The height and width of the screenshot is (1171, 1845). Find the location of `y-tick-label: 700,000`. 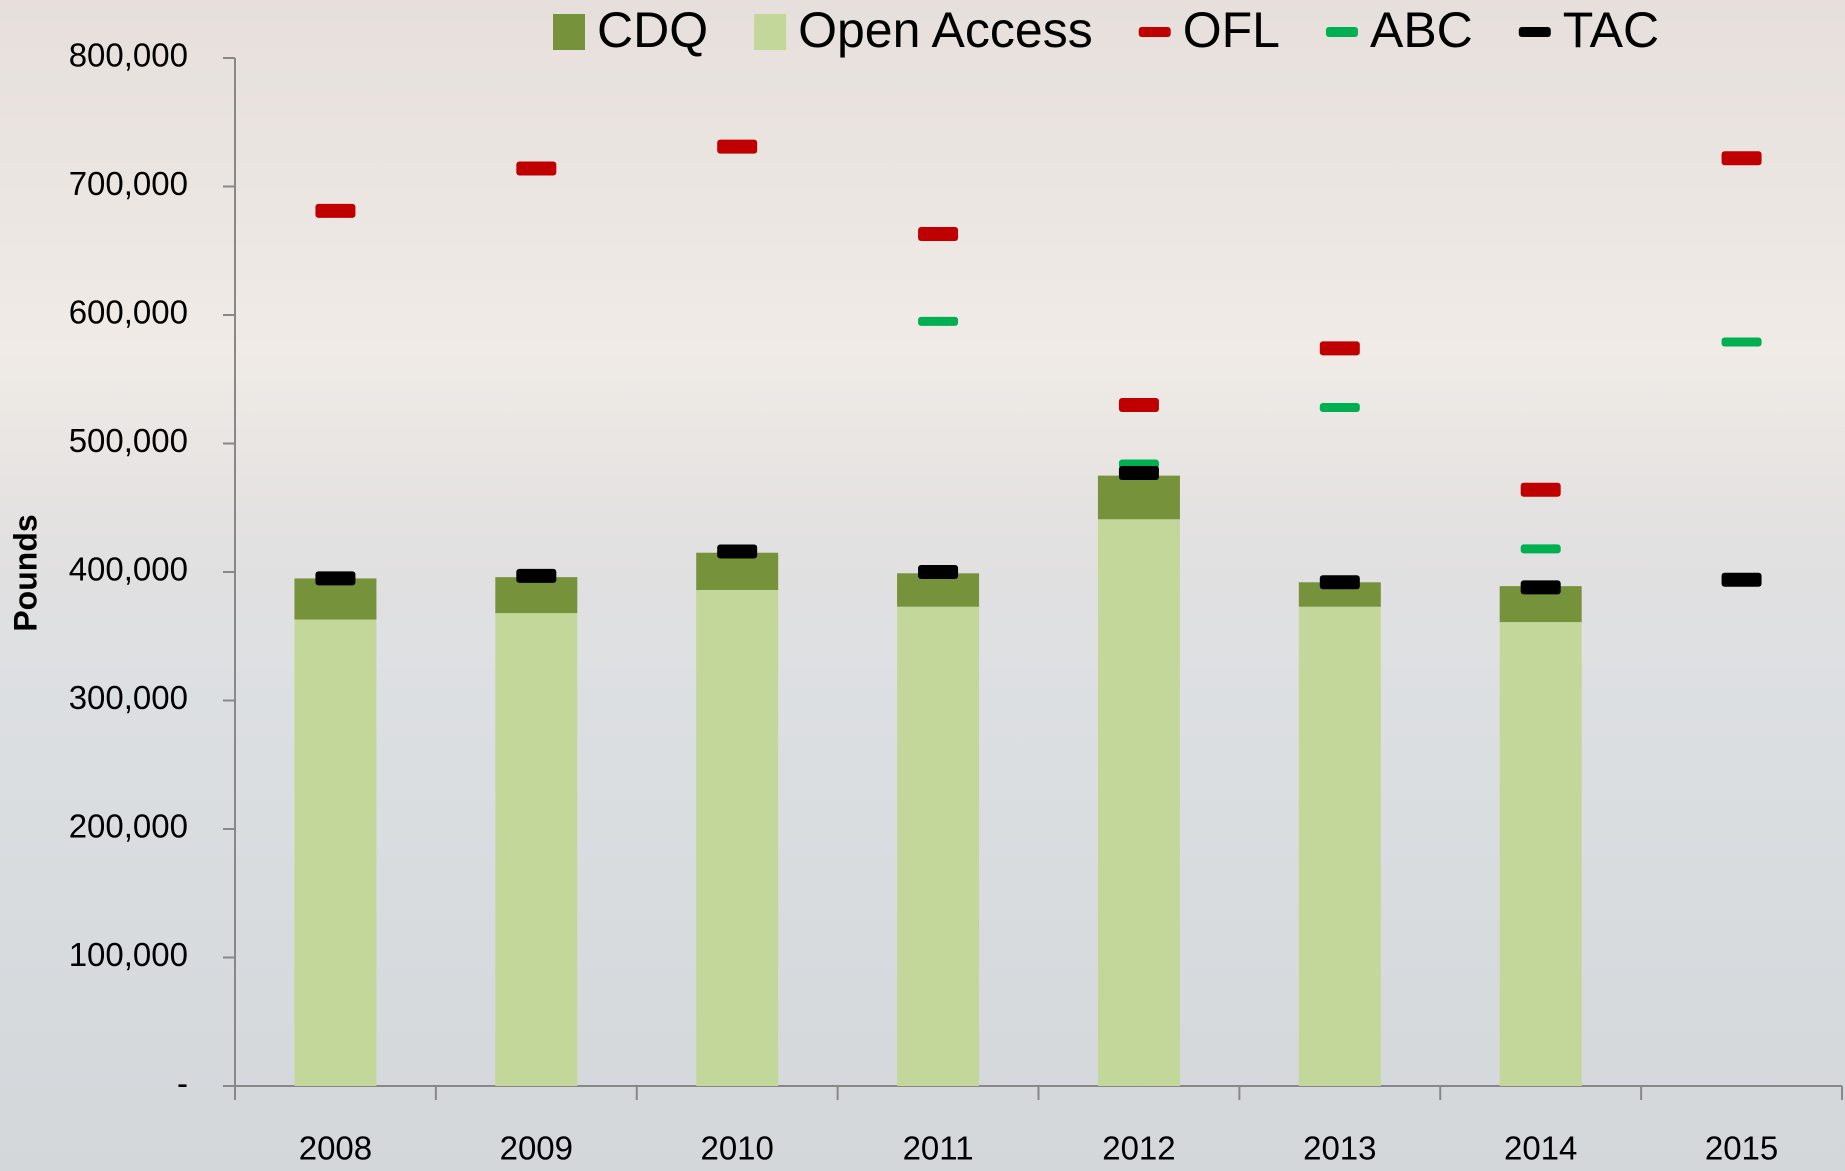

y-tick-label: 700,000 is located at coordinates (128, 183).